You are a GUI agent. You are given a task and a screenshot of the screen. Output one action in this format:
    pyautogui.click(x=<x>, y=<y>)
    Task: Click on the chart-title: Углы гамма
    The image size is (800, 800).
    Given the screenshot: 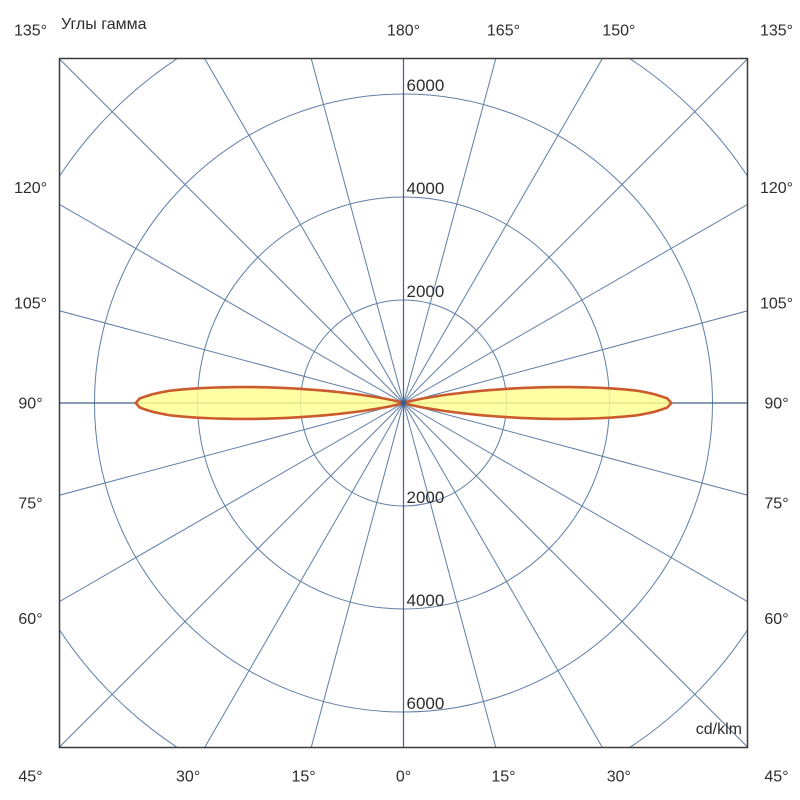 What is the action you would take?
    pyautogui.click(x=104, y=24)
    